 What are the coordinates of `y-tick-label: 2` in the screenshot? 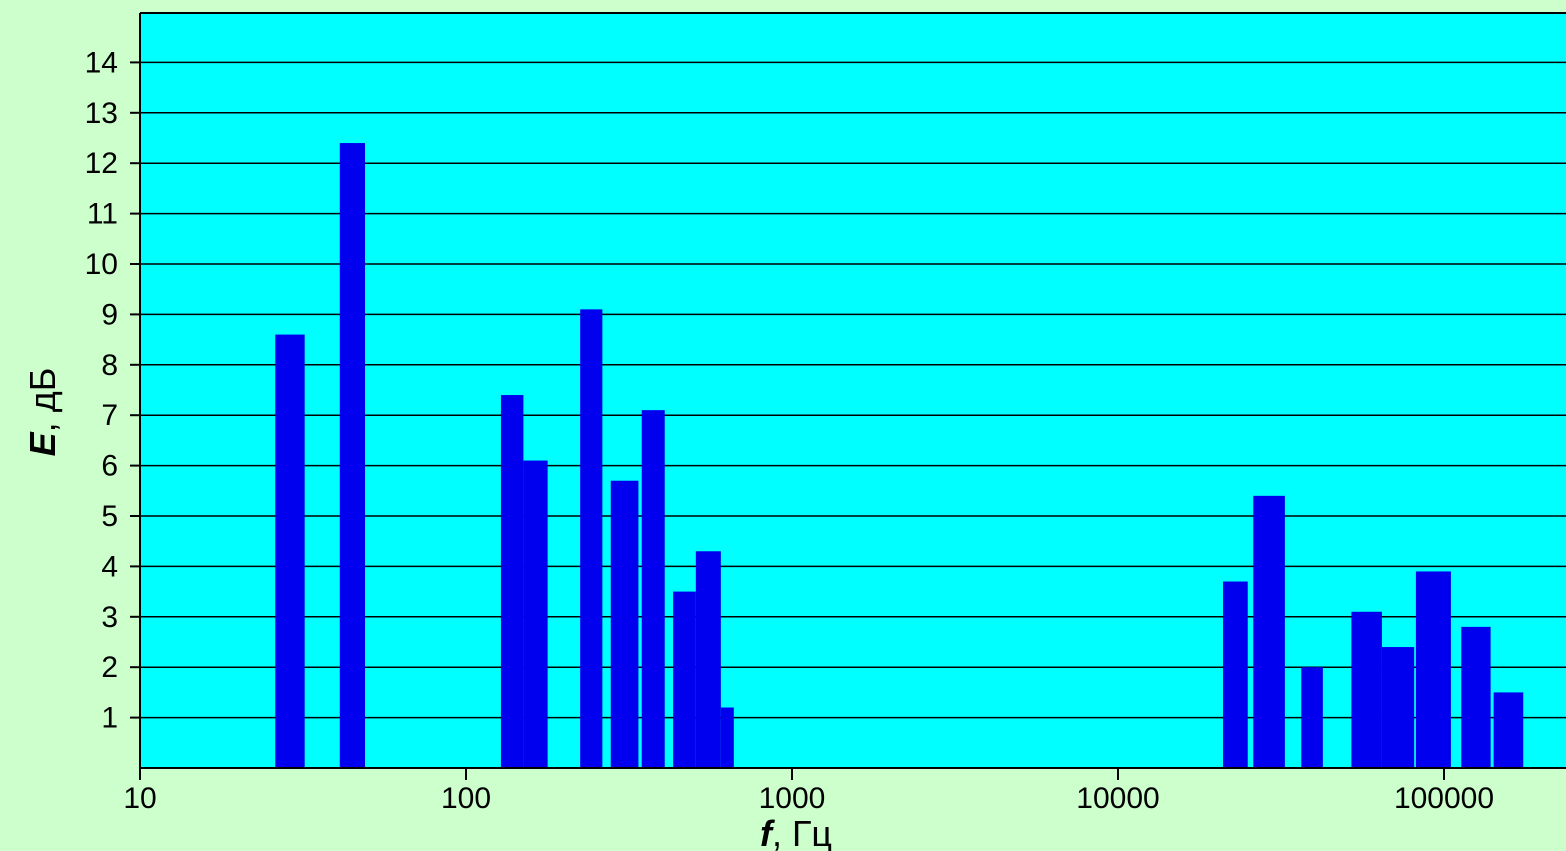 It's located at (109, 667).